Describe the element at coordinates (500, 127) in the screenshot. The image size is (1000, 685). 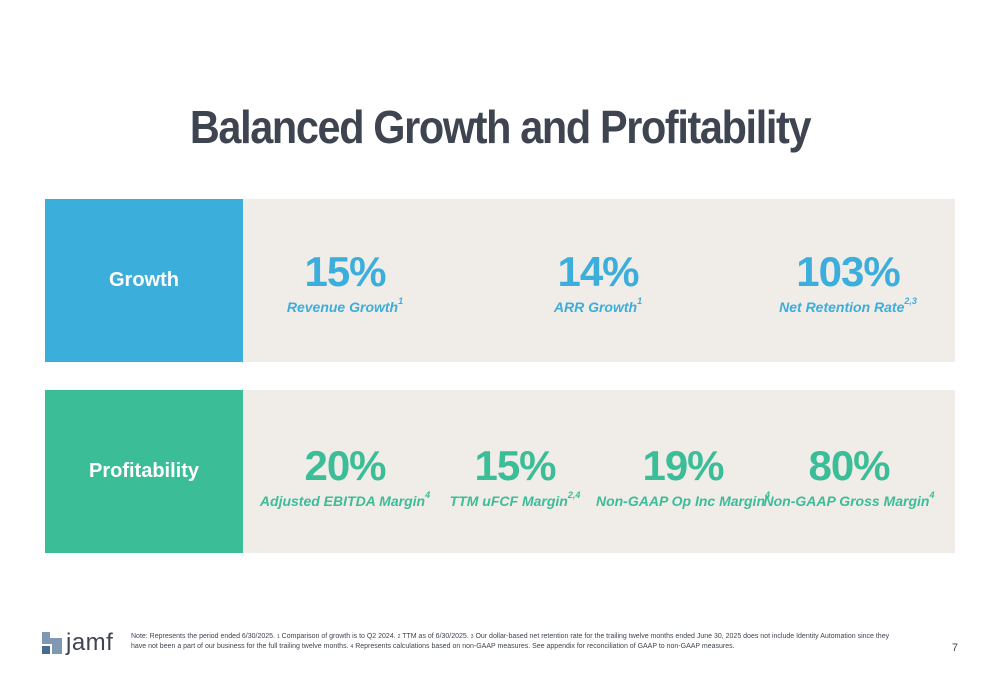
I see `slide-title: Balanced Growth and Profitability` at that location.